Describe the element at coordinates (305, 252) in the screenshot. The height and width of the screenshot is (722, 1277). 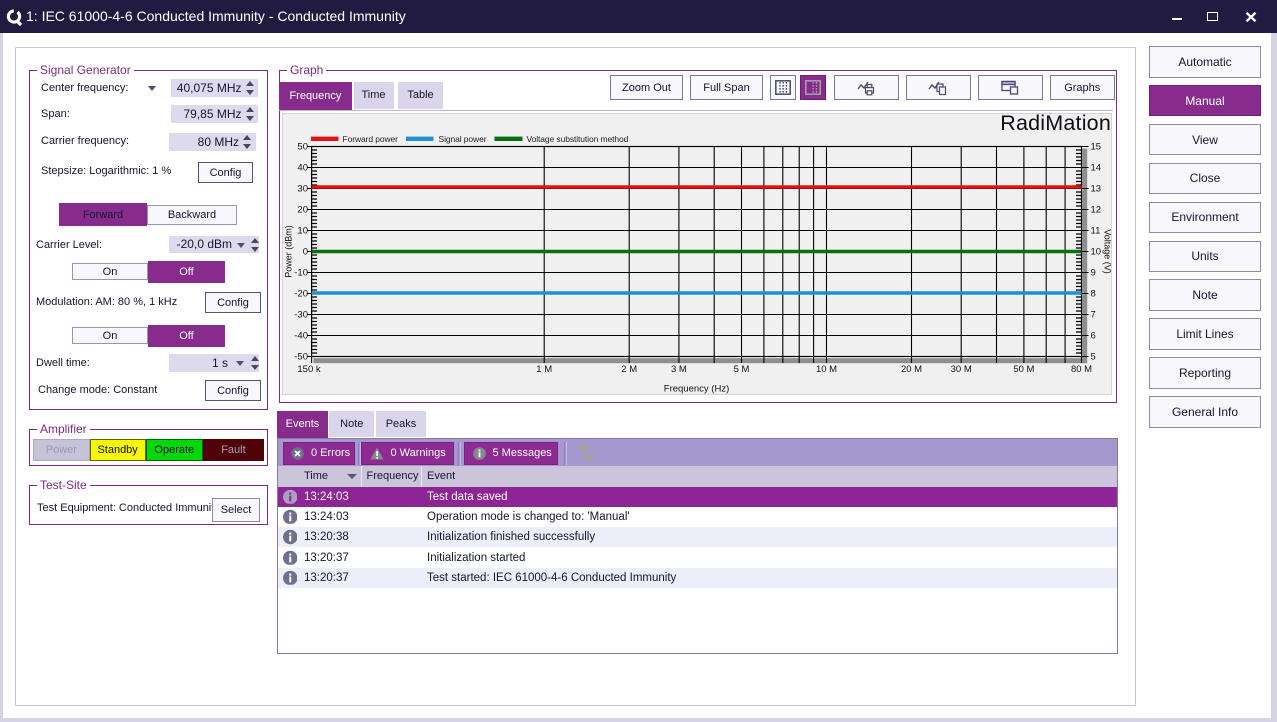
I see `svg-text: 0` at that location.